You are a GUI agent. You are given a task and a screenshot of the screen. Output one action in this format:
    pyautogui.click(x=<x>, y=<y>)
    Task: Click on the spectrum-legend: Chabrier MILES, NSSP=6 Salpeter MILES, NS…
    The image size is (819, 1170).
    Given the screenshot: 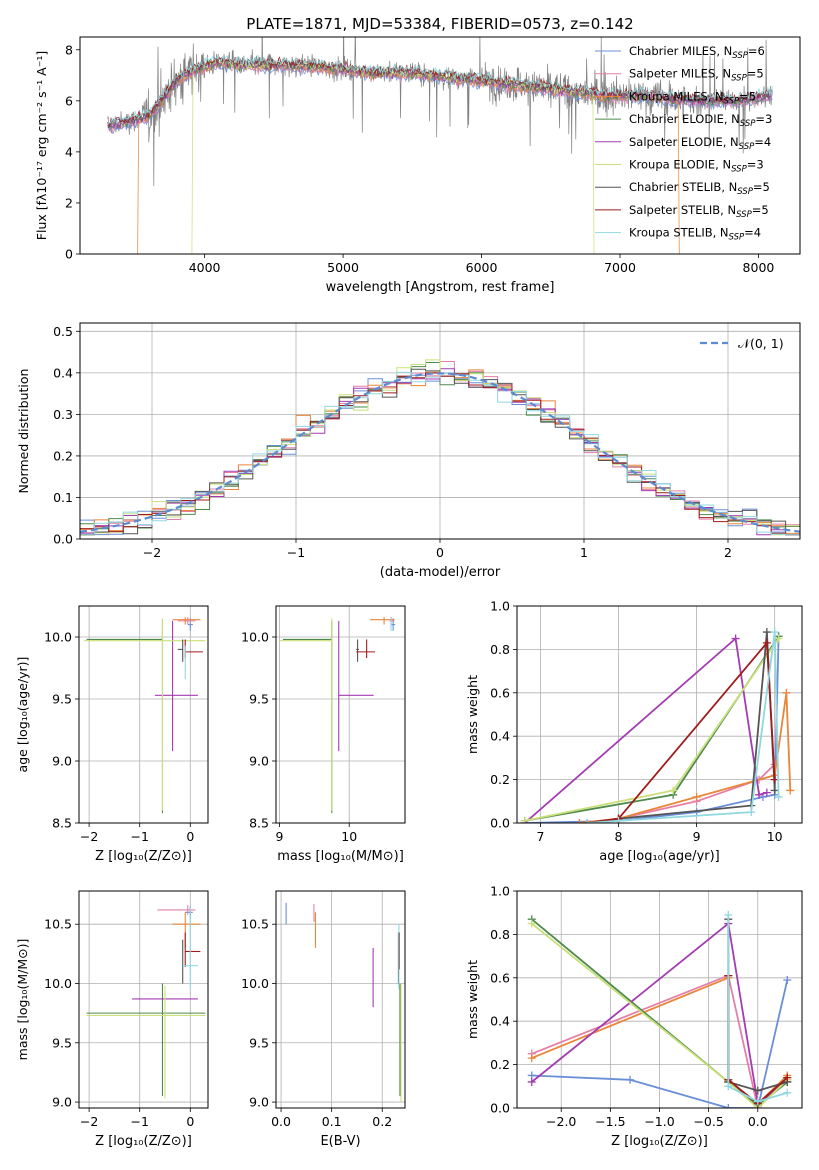 What is the action you would take?
    pyautogui.click(x=683, y=143)
    